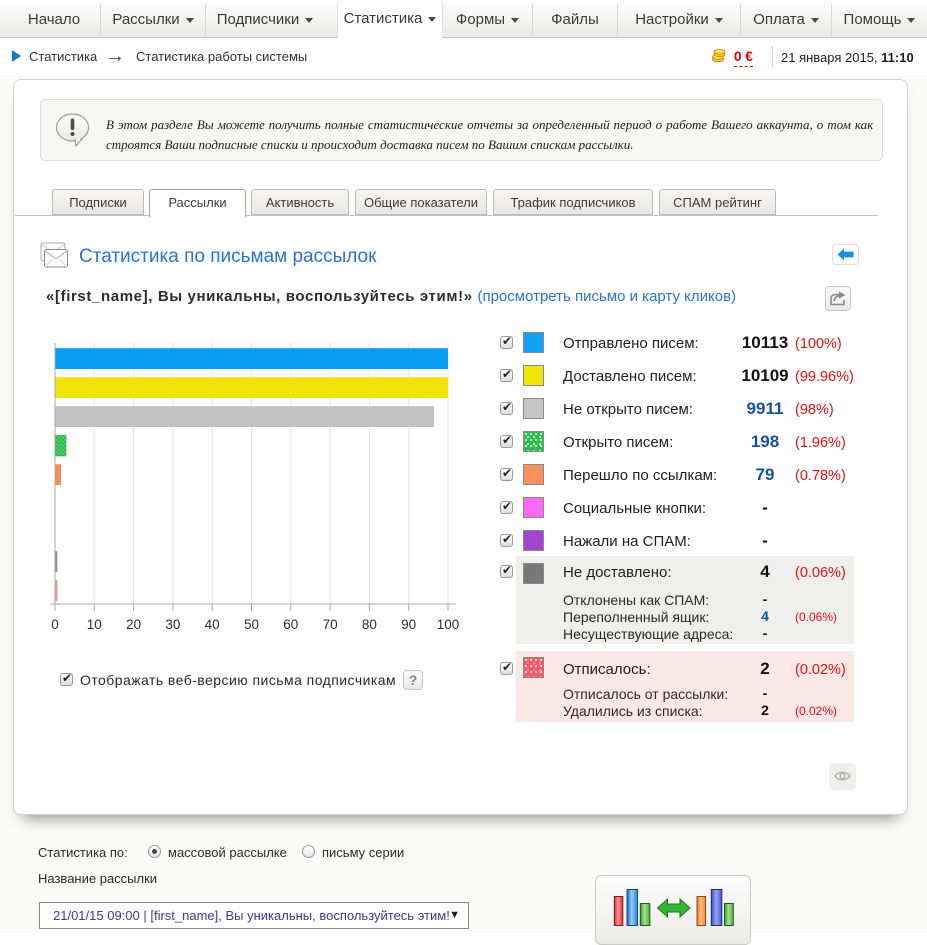 The height and width of the screenshot is (945, 927). Describe the element at coordinates (55, 624) in the screenshot. I see `svg-text: 0` at that location.